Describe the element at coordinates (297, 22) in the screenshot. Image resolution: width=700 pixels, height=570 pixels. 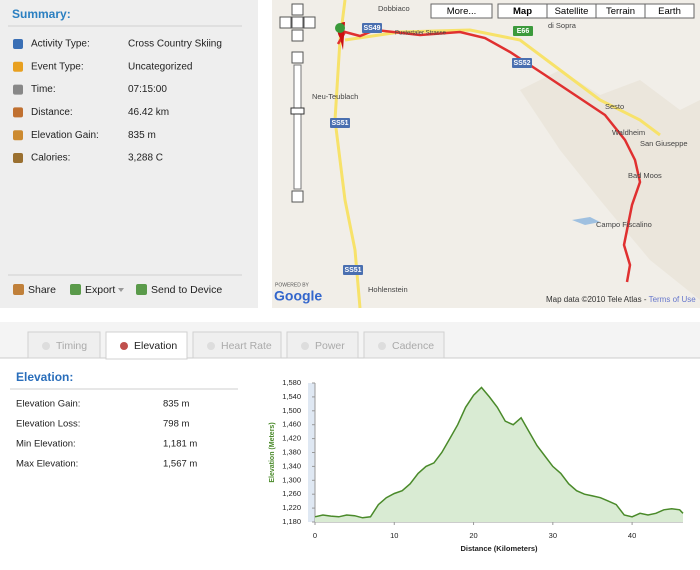
I see `pan-center` at that location.